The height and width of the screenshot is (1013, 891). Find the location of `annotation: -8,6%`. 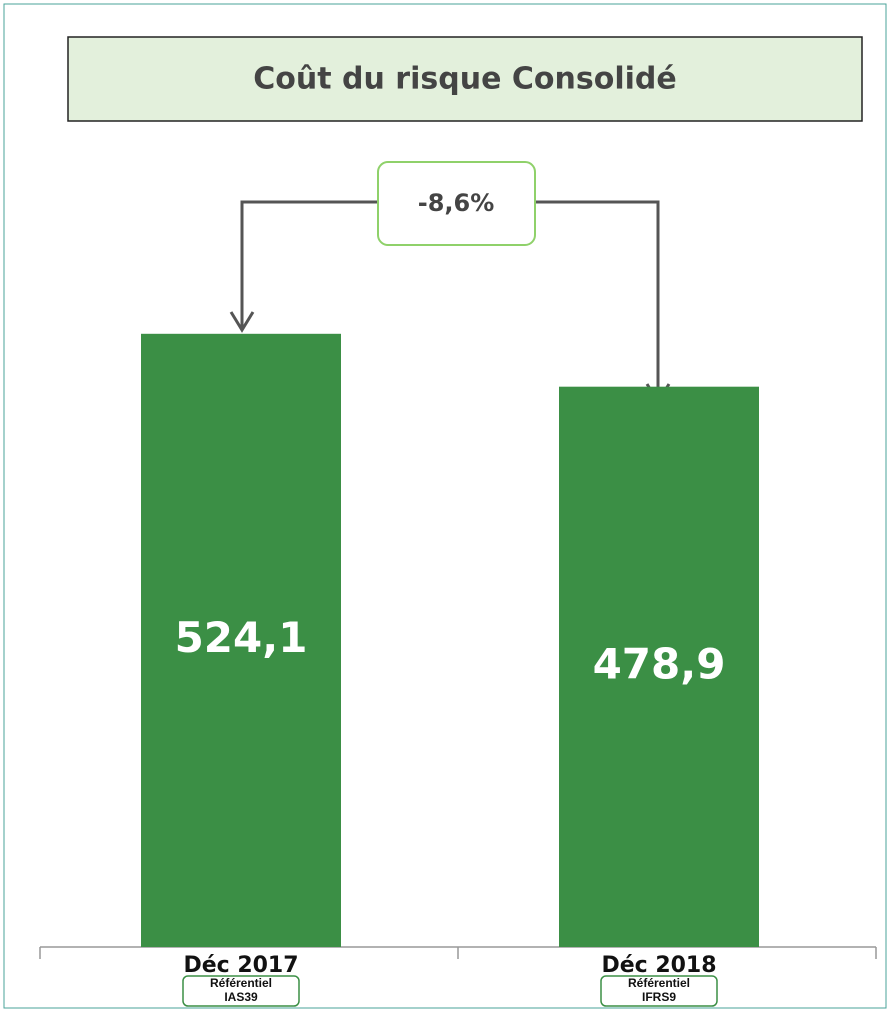

annotation: -8,6% is located at coordinates (456, 203).